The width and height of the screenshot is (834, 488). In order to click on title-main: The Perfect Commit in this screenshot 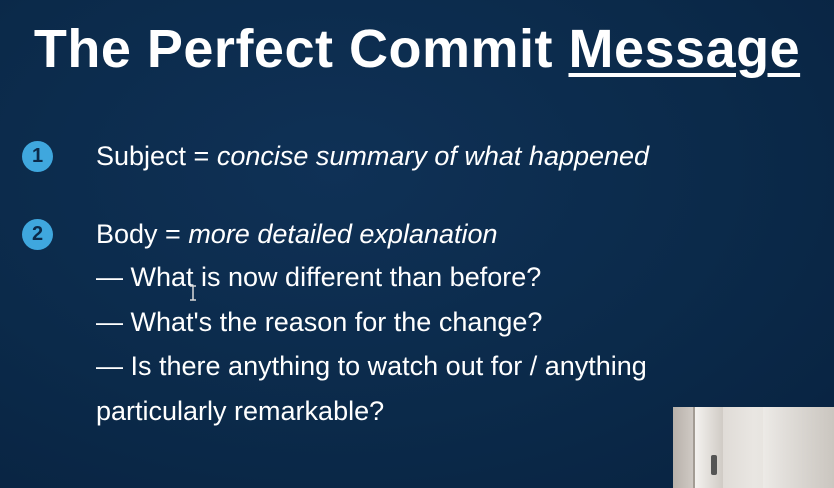, I will do `click(301, 49)`.